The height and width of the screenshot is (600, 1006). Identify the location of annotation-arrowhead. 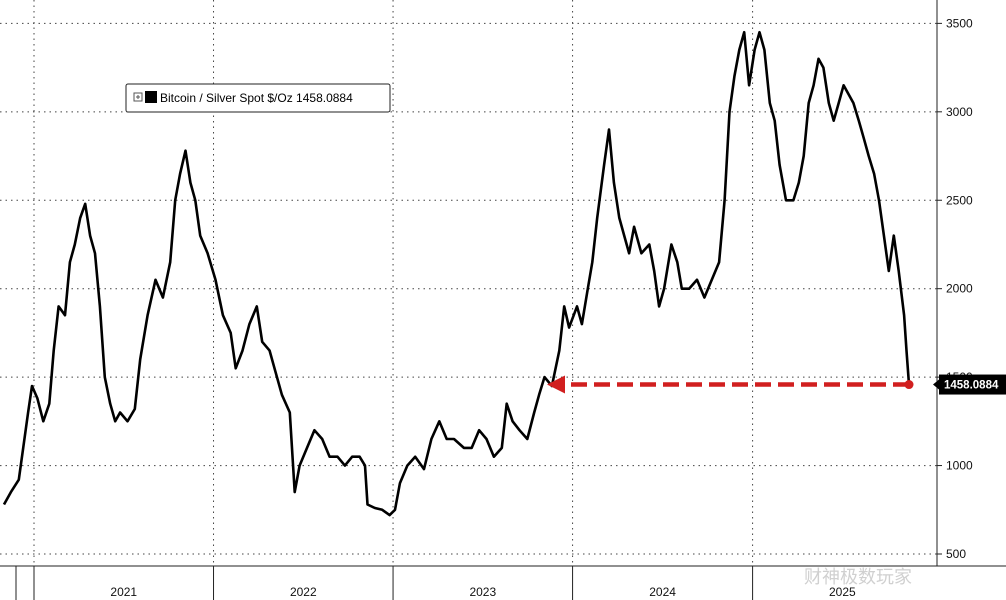
(556, 384).